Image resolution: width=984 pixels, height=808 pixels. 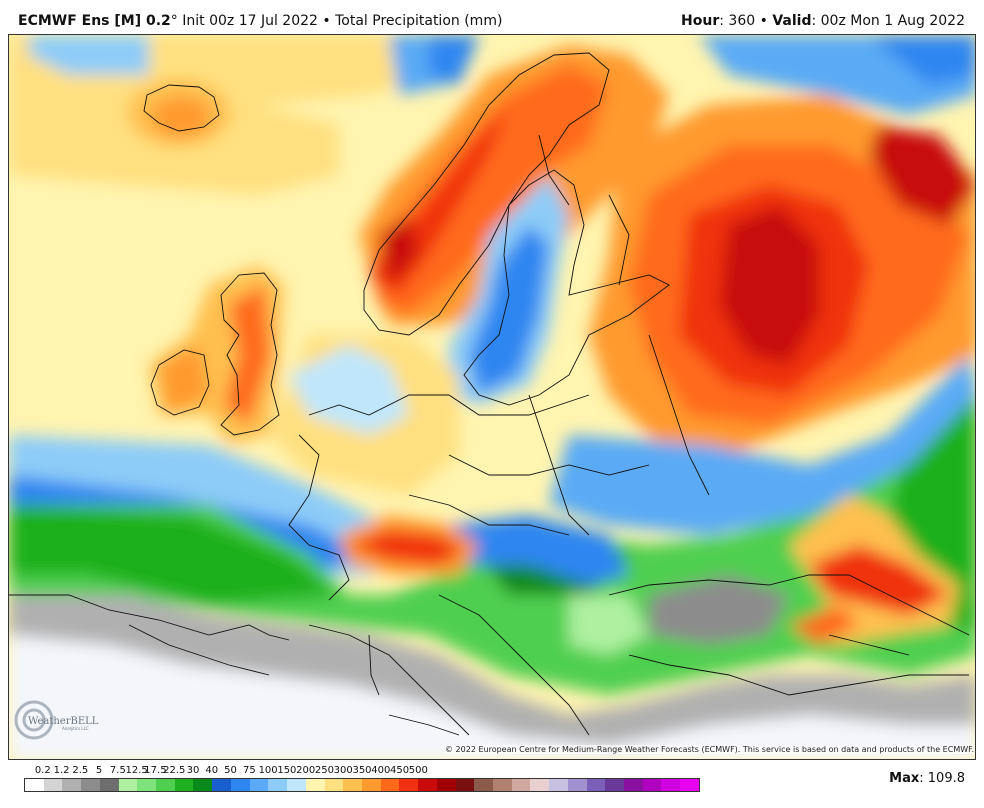 I want to click on logo-subtext: Analytics LLC, so click(x=75, y=728).